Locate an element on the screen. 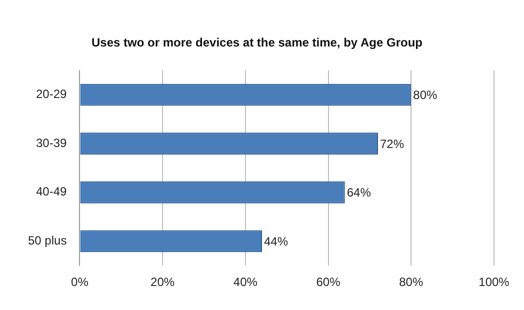 This screenshot has width=524, height=310. data-label: 80% is located at coordinates (425, 95).